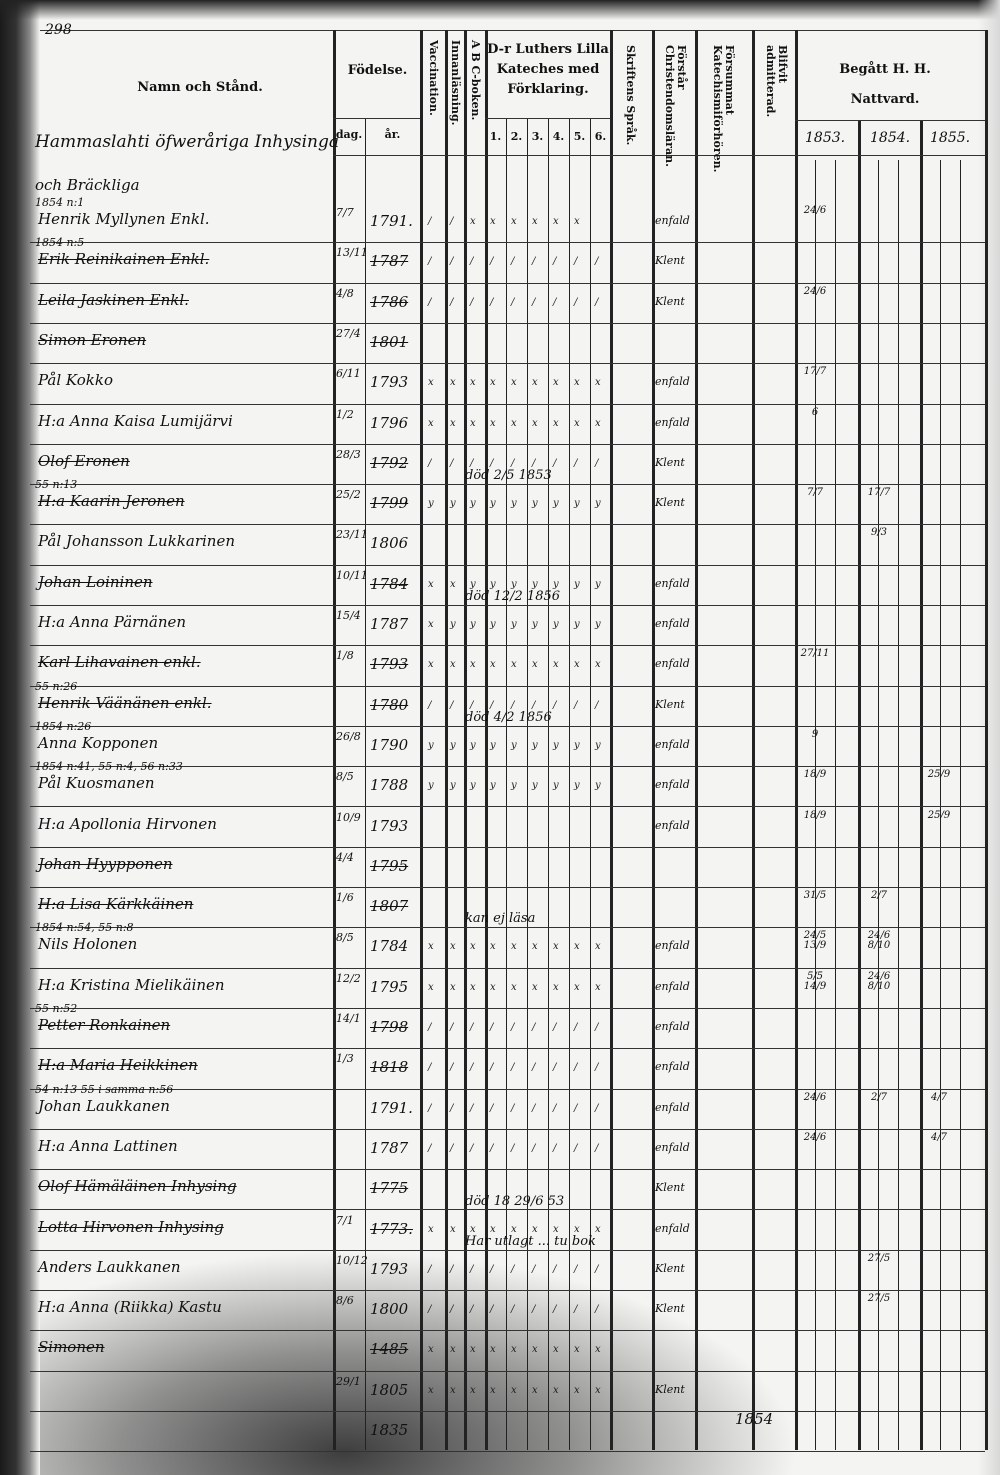 Image resolution: width=1000 pixels, height=1475 pixels. Describe the element at coordinates (815, 896) in the screenshot. I see `communion-1853: 31/5` at that location.